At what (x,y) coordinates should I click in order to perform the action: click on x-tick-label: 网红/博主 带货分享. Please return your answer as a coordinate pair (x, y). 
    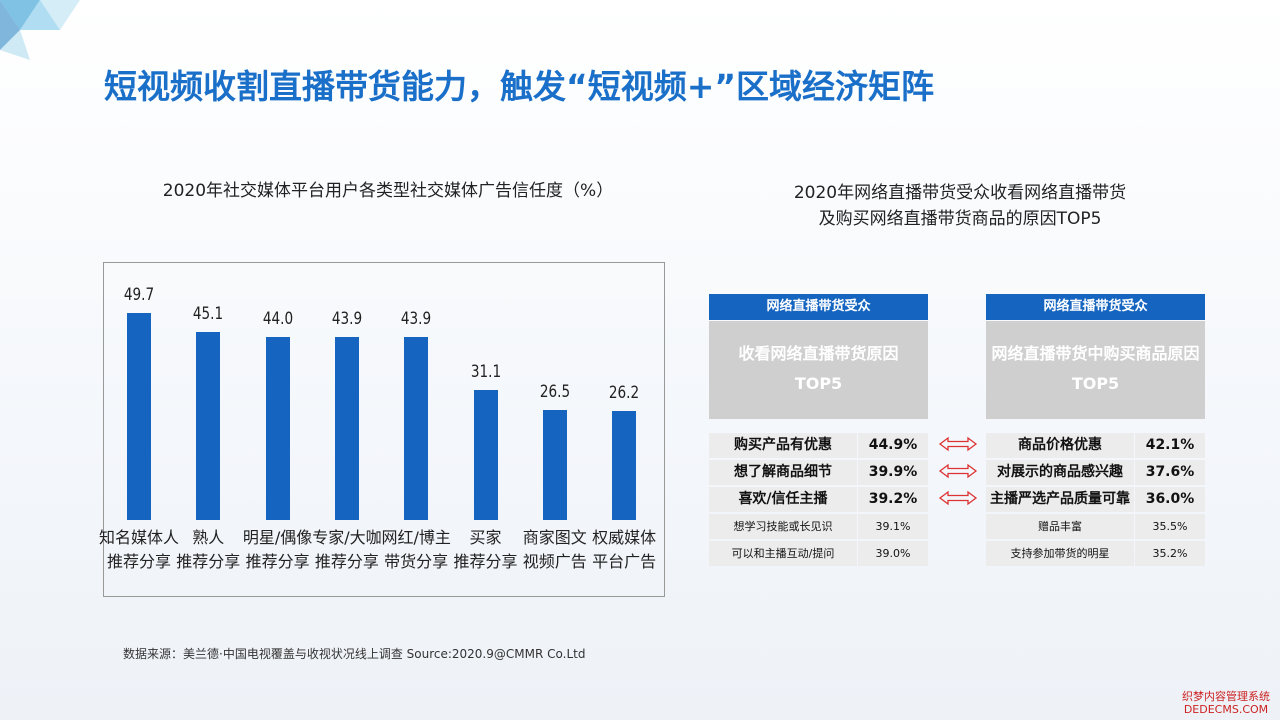
    Looking at the image, I should click on (416, 549).